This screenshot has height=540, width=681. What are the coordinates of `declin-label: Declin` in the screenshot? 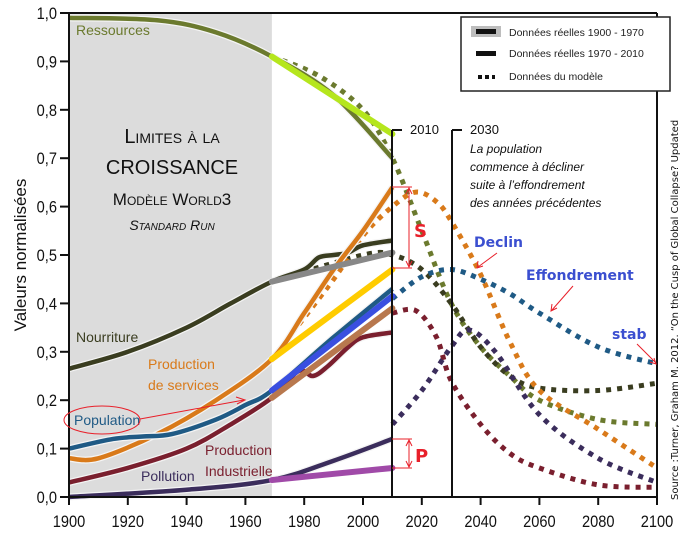 It's located at (498, 243).